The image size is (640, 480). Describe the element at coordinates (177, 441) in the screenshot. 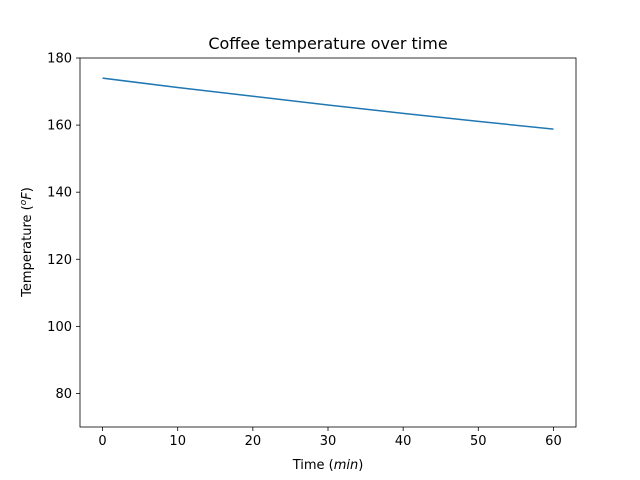

I see `x-tick-label: 10` at that location.